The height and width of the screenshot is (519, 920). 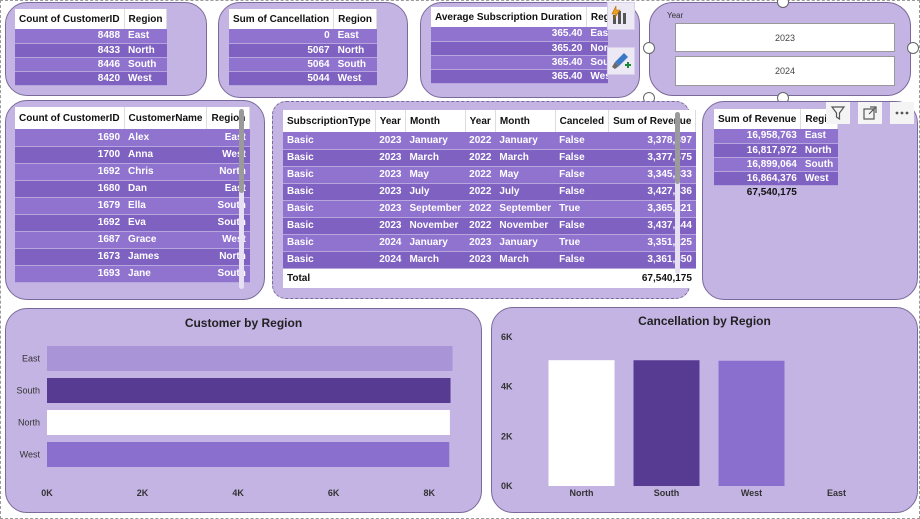 What do you see at coordinates (509, 34) in the screenshot?
I see `table-cell: 365.40` at bounding box center [509, 34].